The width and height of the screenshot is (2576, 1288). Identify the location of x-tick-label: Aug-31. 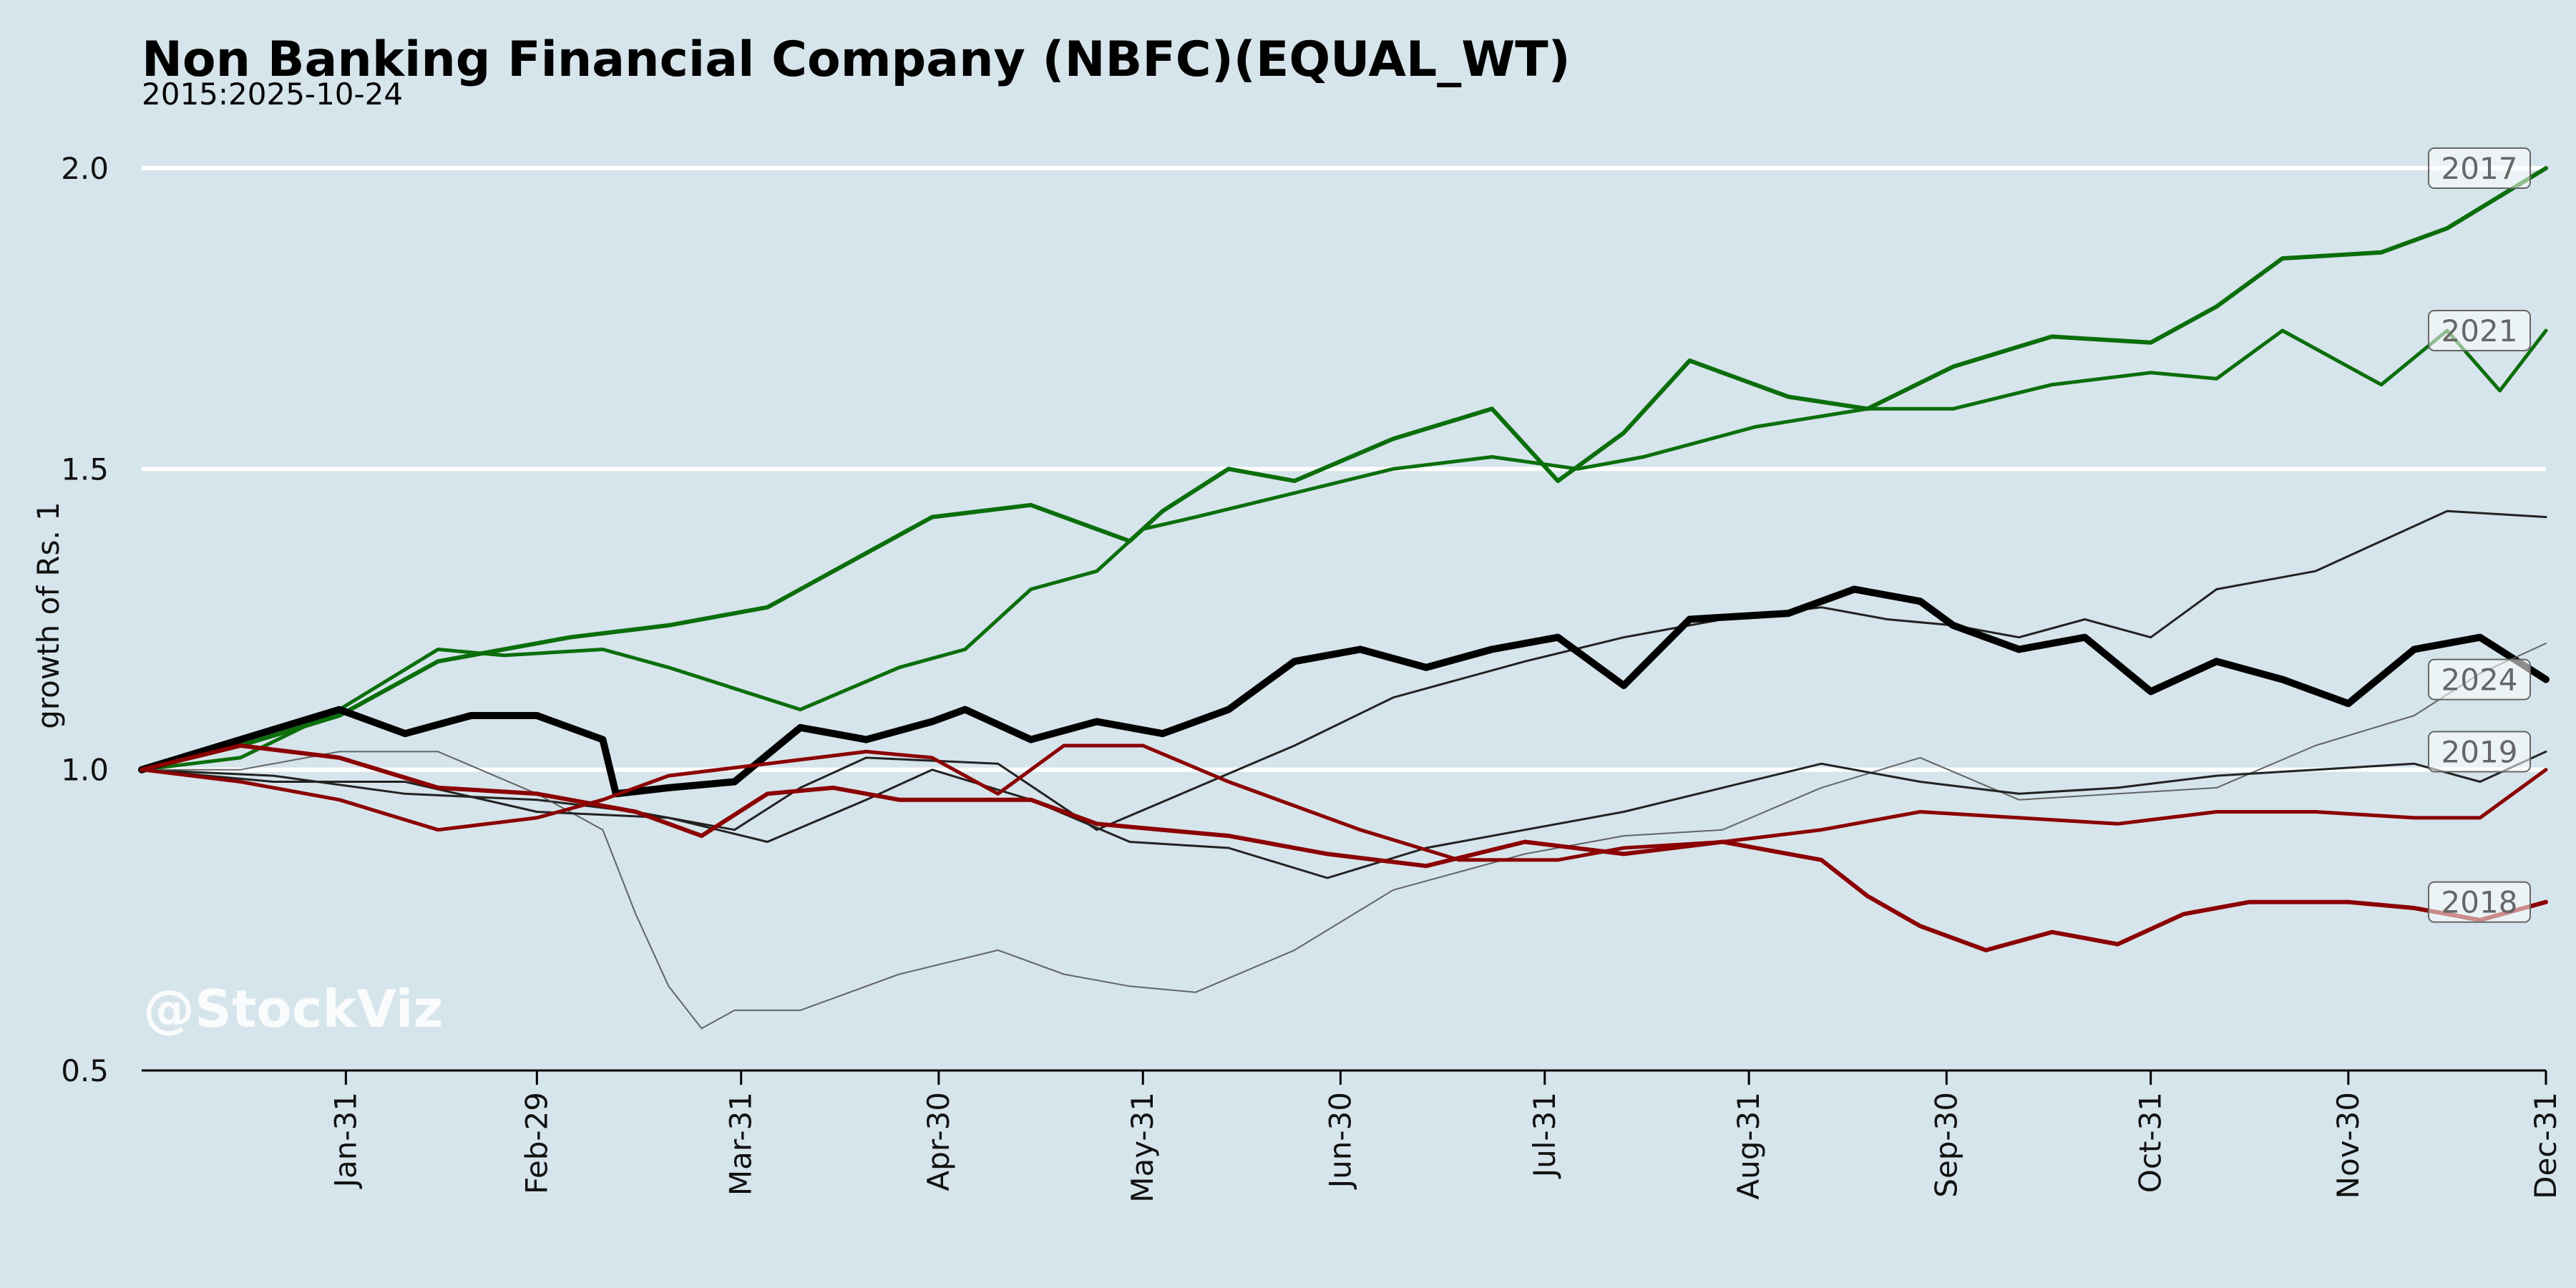
(1748, 1146).